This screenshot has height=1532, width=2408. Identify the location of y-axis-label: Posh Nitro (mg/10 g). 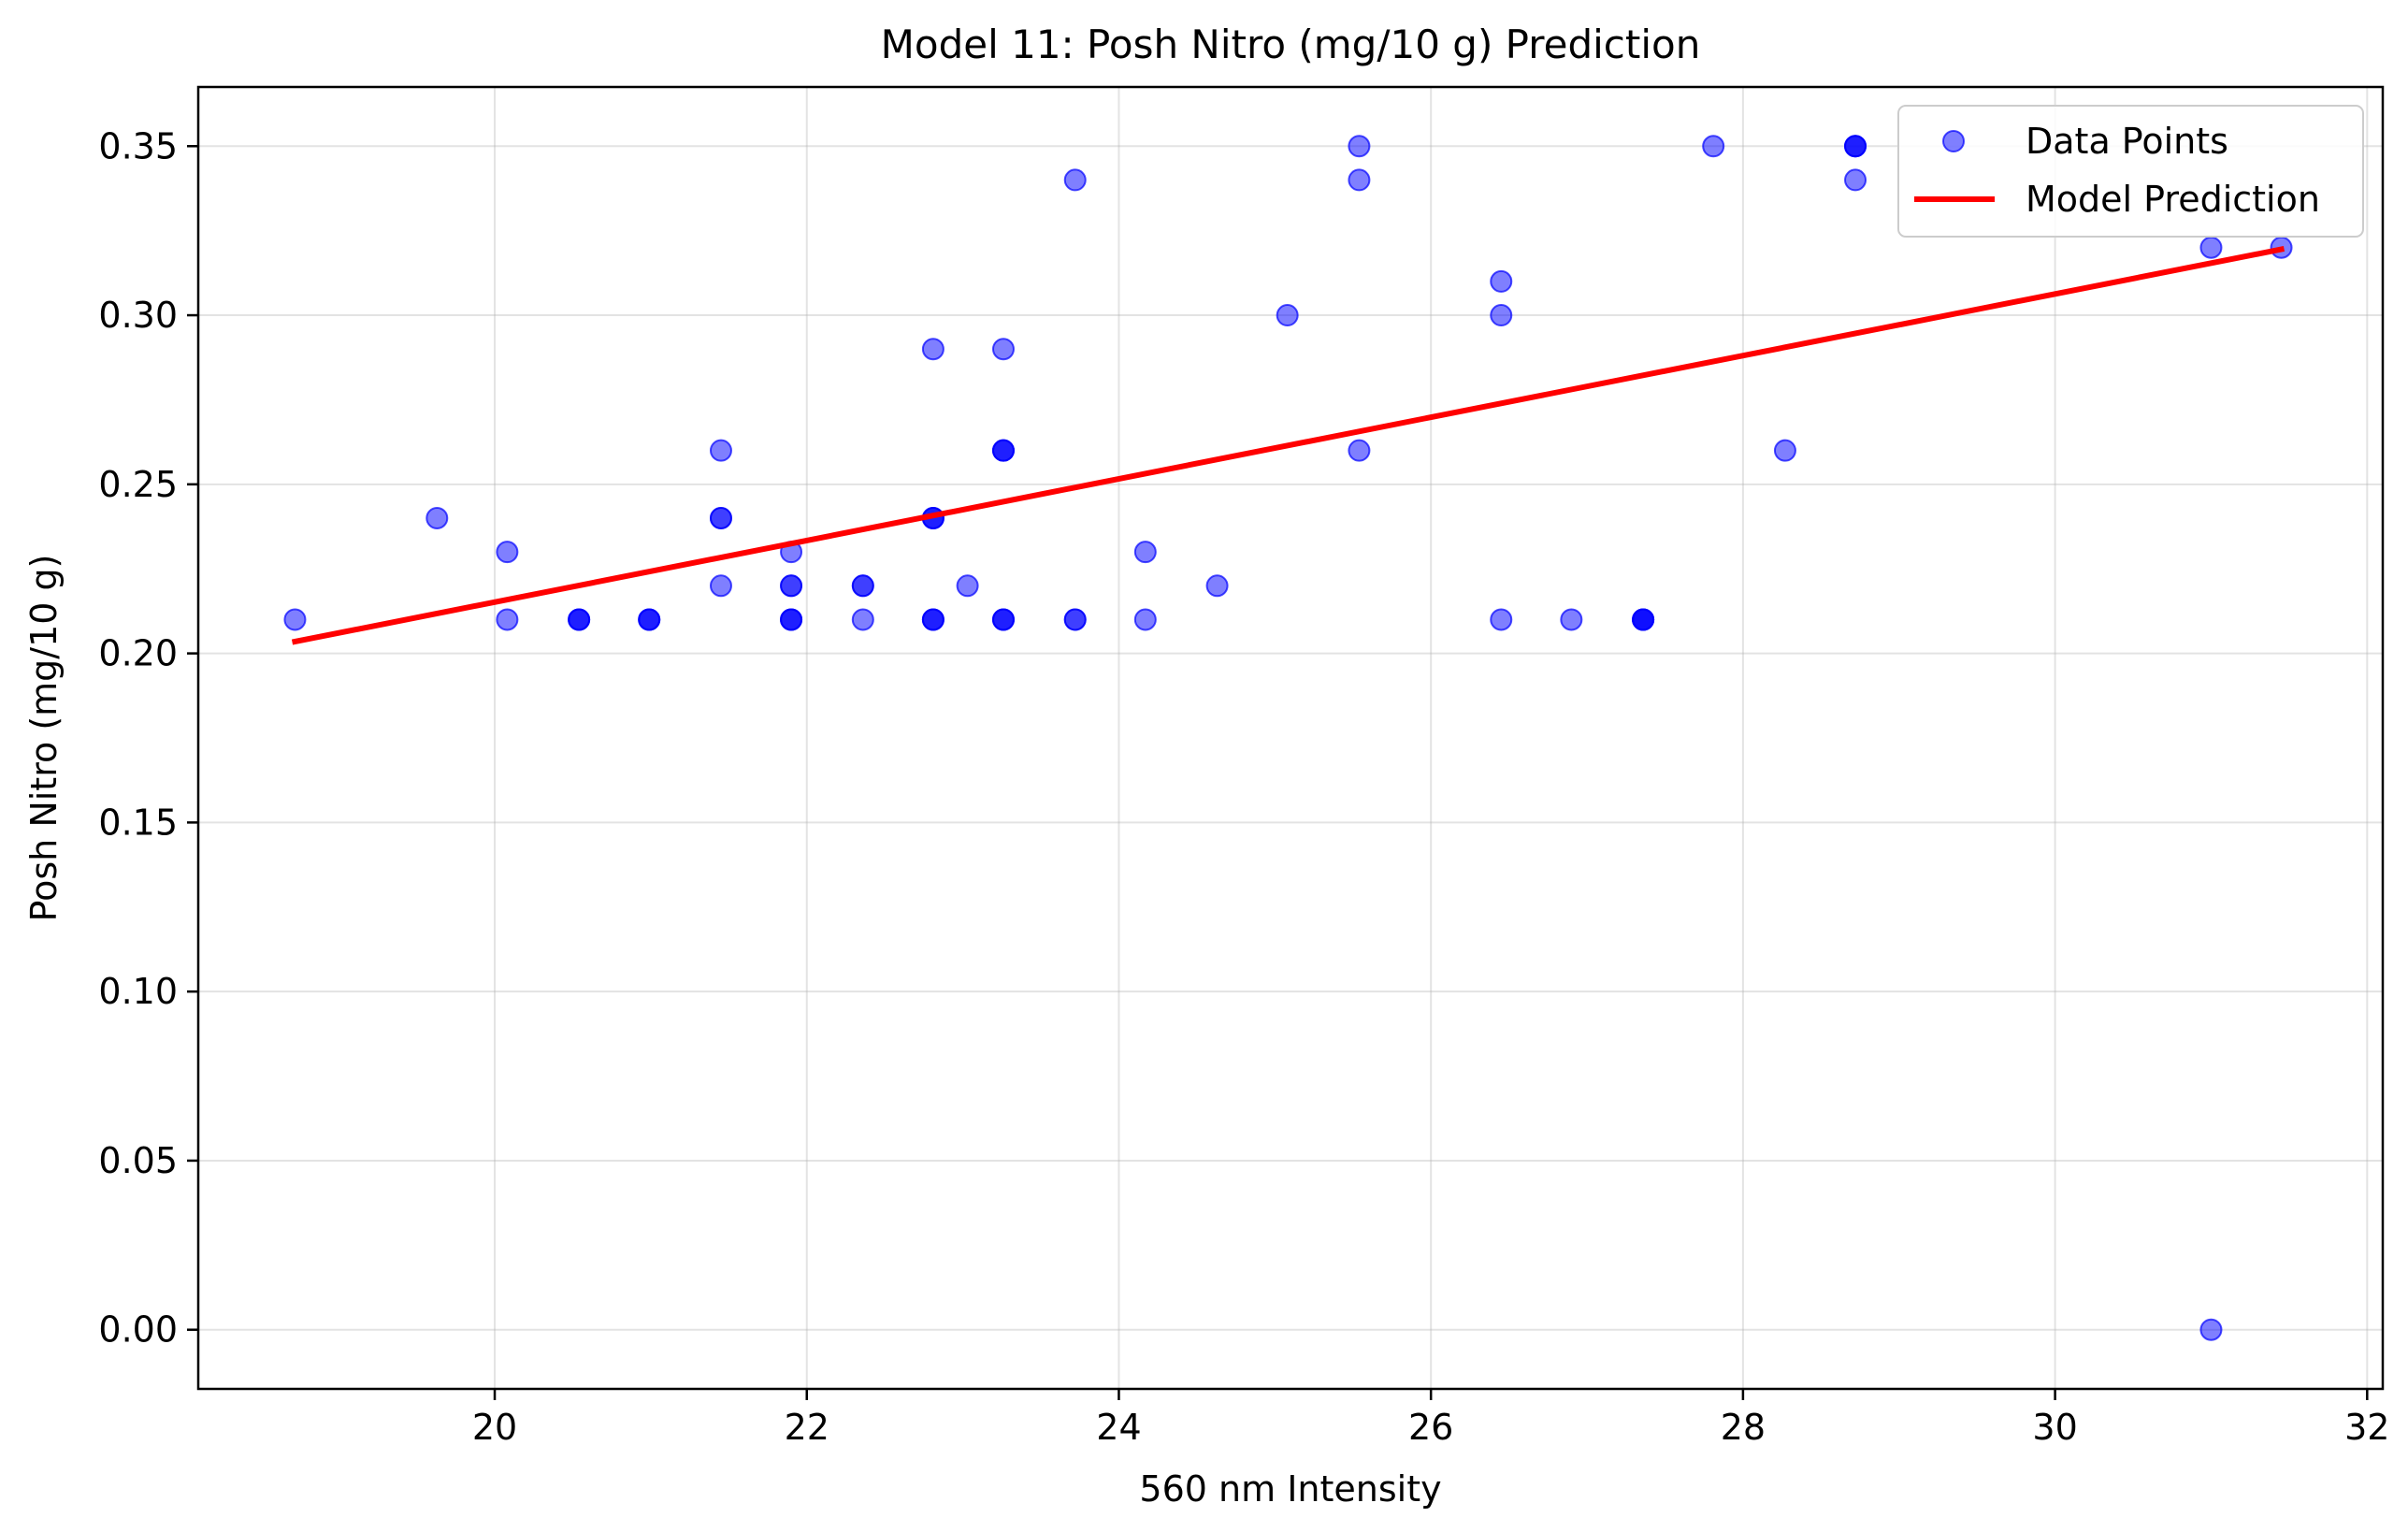
(44, 738).